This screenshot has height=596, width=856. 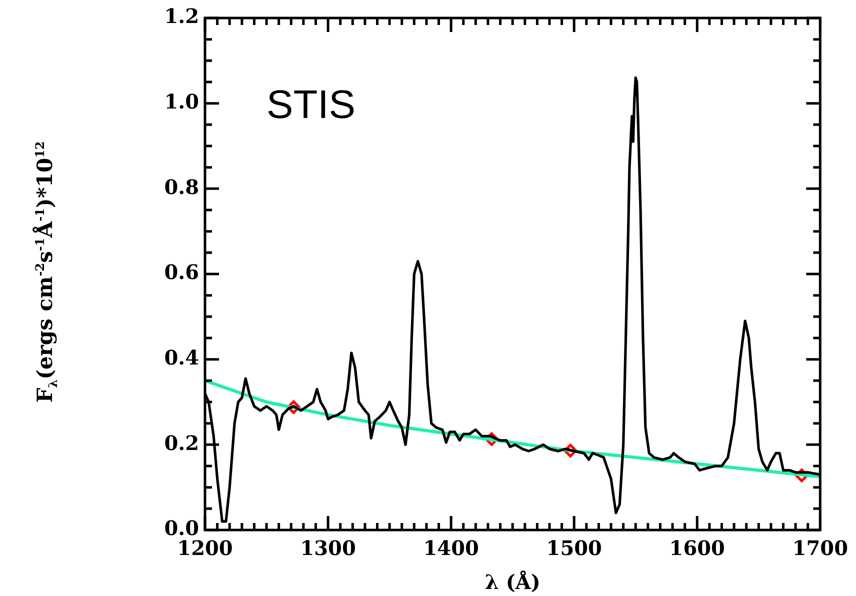 I want to click on x-tick-label: 1700, so click(x=820, y=548).